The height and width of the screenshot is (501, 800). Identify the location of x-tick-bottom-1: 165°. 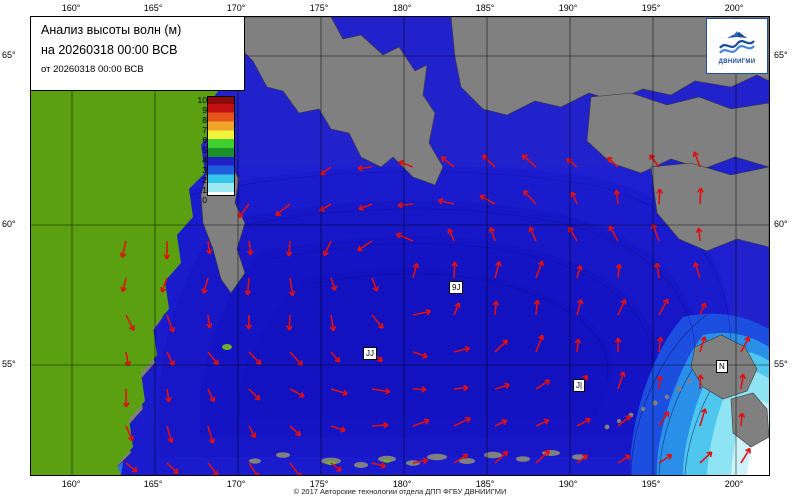
(153, 484).